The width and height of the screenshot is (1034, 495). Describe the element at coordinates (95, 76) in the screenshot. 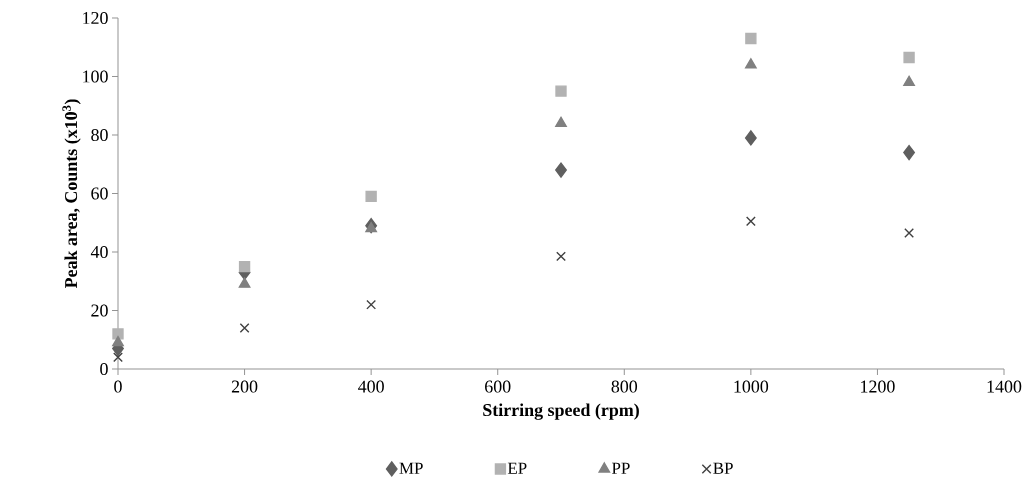

I see `y-tick-label: 100` at that location.